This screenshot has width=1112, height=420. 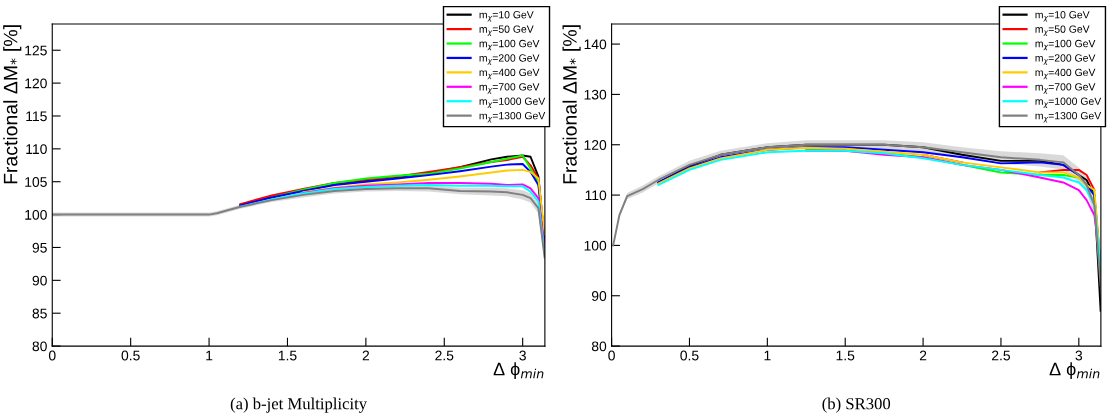 What do you see at coordinates (36, 182) in the screenshot?
I see `y-tick-label: 105` at bounding box center [36, 182].